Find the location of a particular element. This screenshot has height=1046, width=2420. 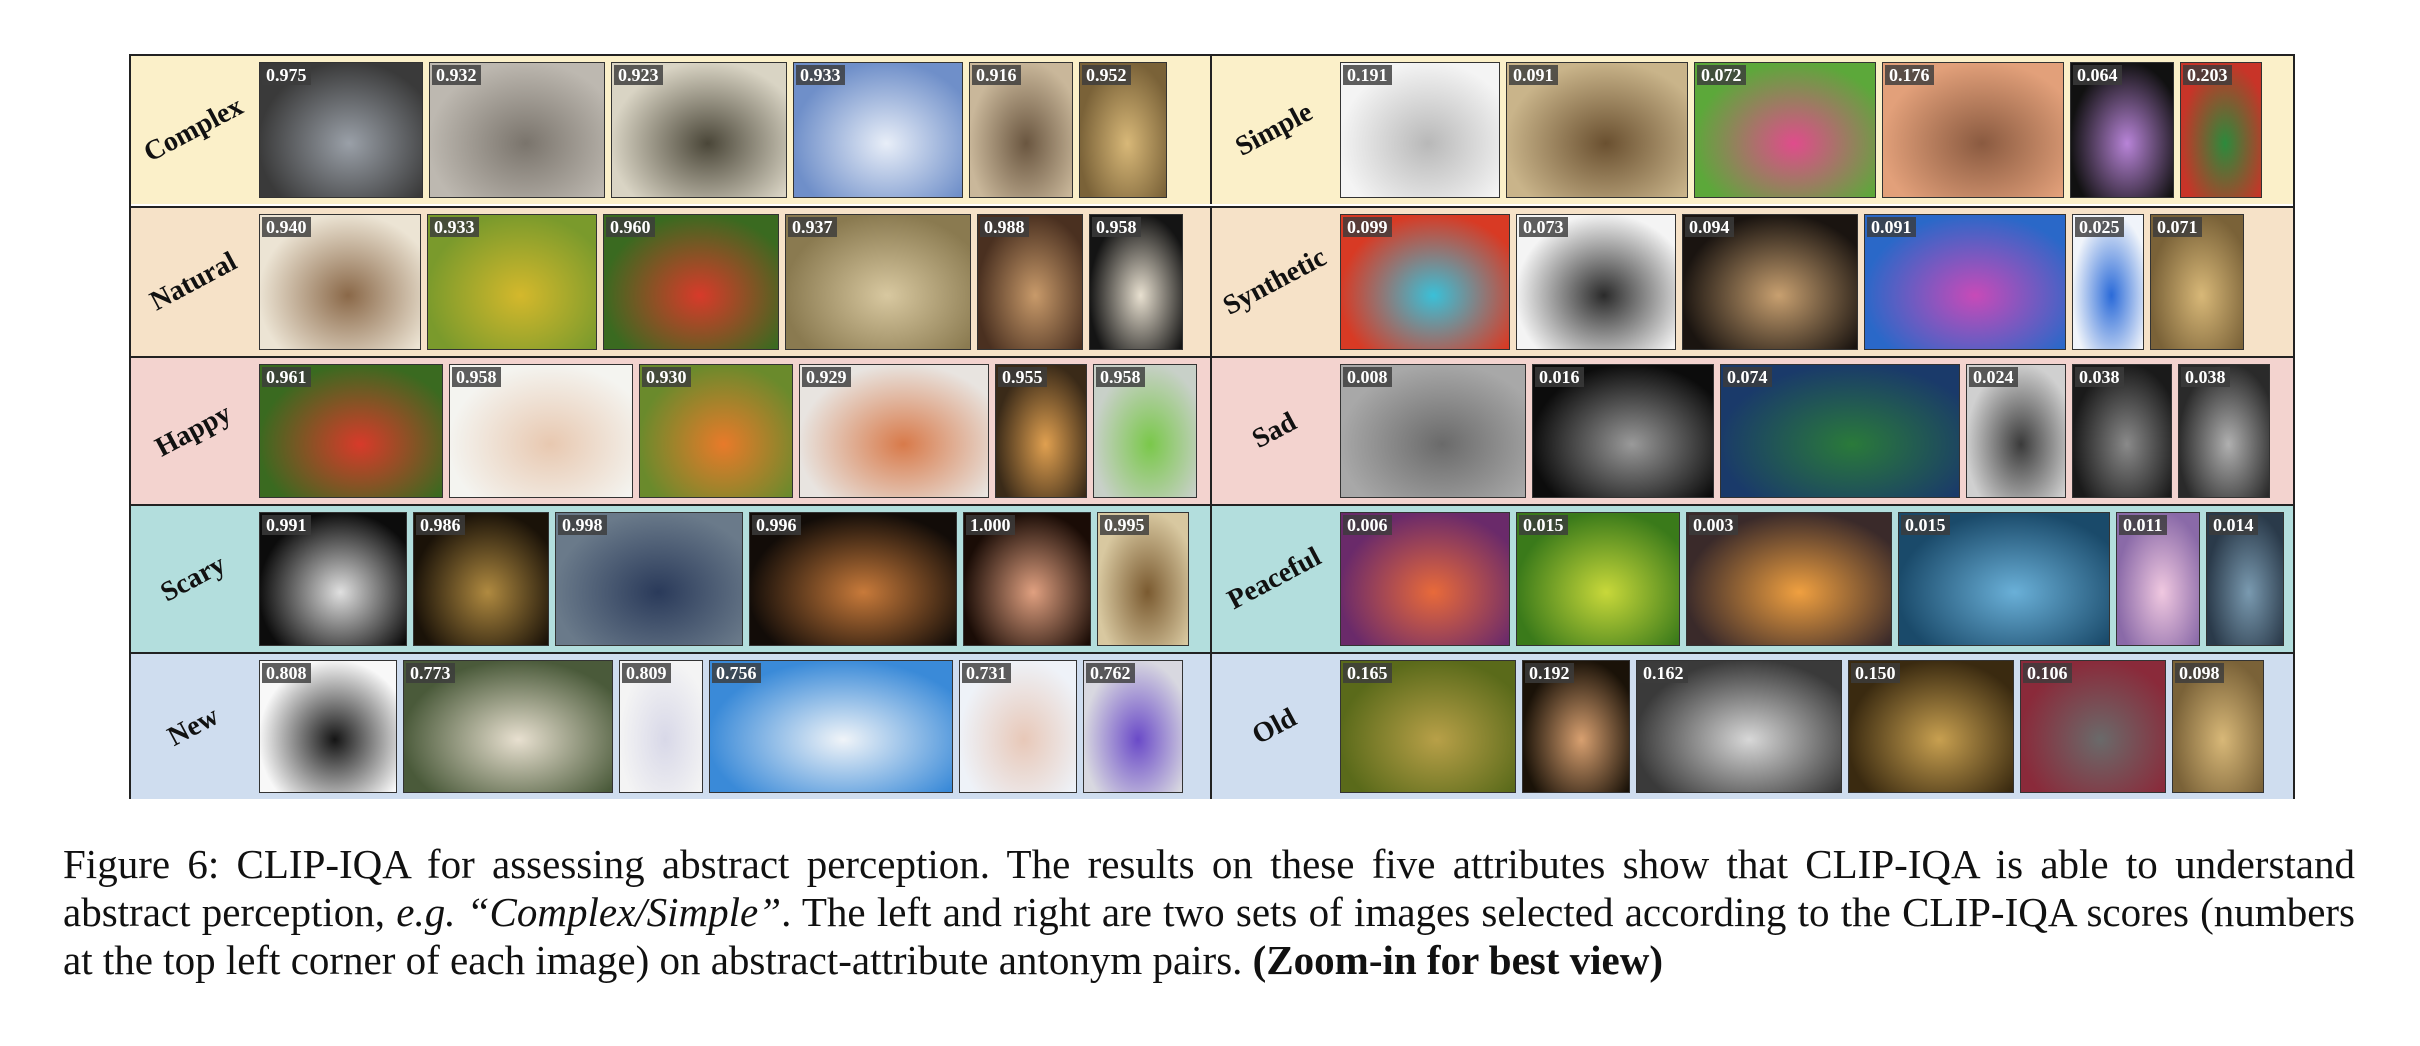

score-badge: 0.016 is located at coordinates (1559, 377).